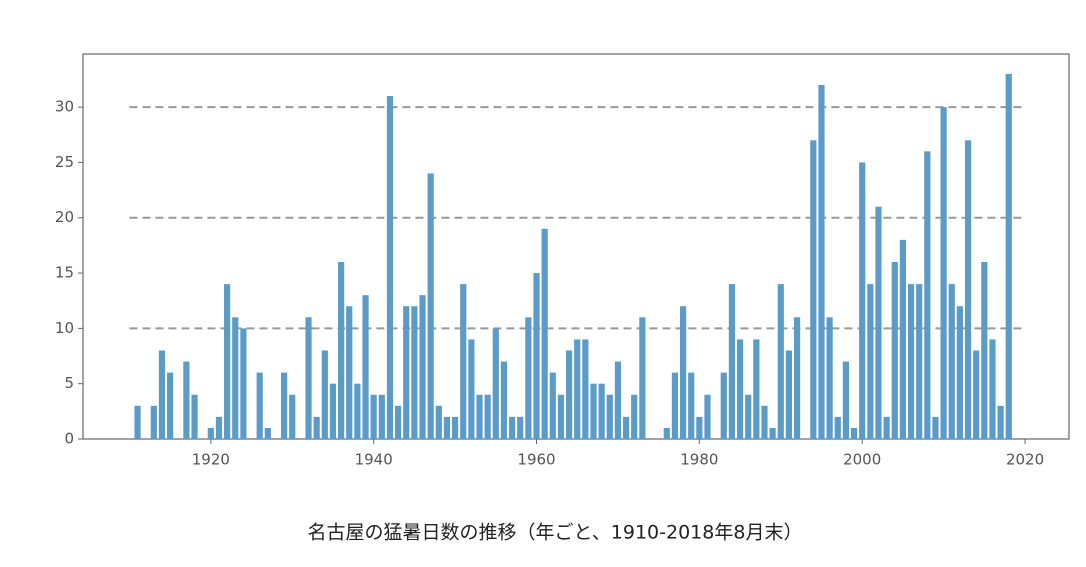  I want to click on y-tick-label: 0, so click(69, 439).